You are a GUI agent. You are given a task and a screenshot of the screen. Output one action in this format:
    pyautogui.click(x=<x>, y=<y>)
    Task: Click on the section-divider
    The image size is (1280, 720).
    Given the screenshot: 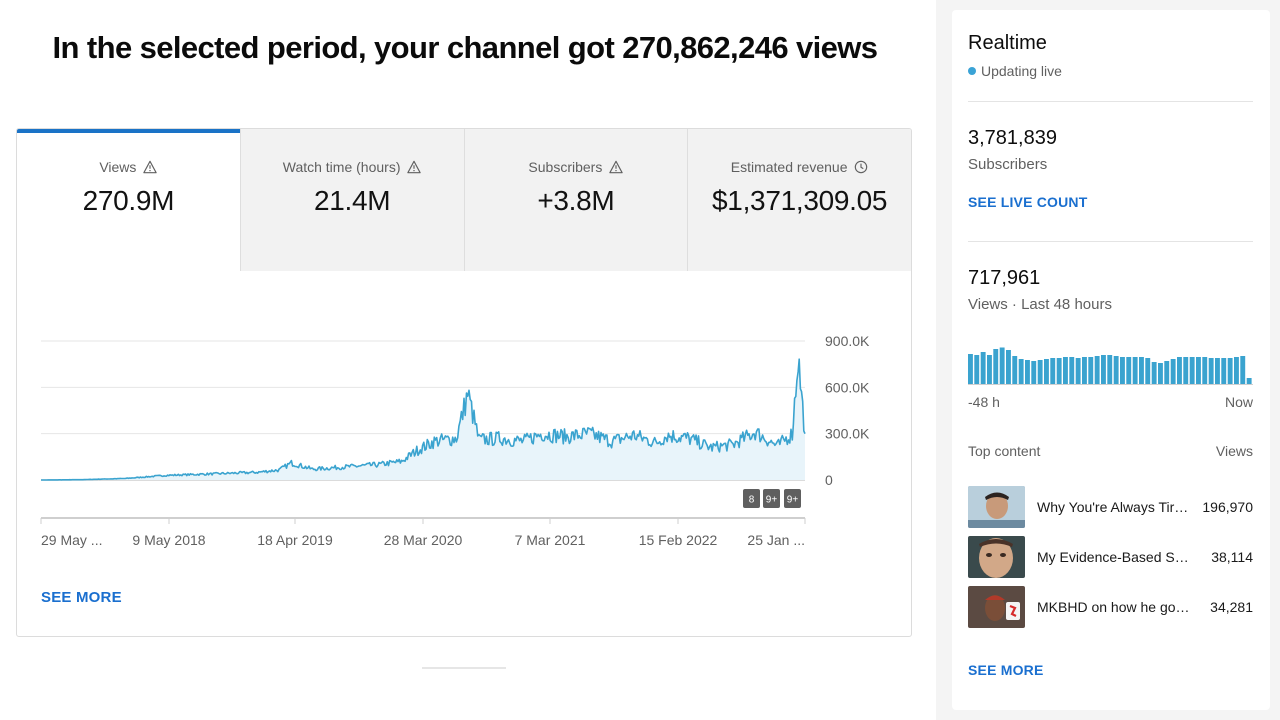 What is the action you would take?
    pyautogui.click(x=464, y=668)
    